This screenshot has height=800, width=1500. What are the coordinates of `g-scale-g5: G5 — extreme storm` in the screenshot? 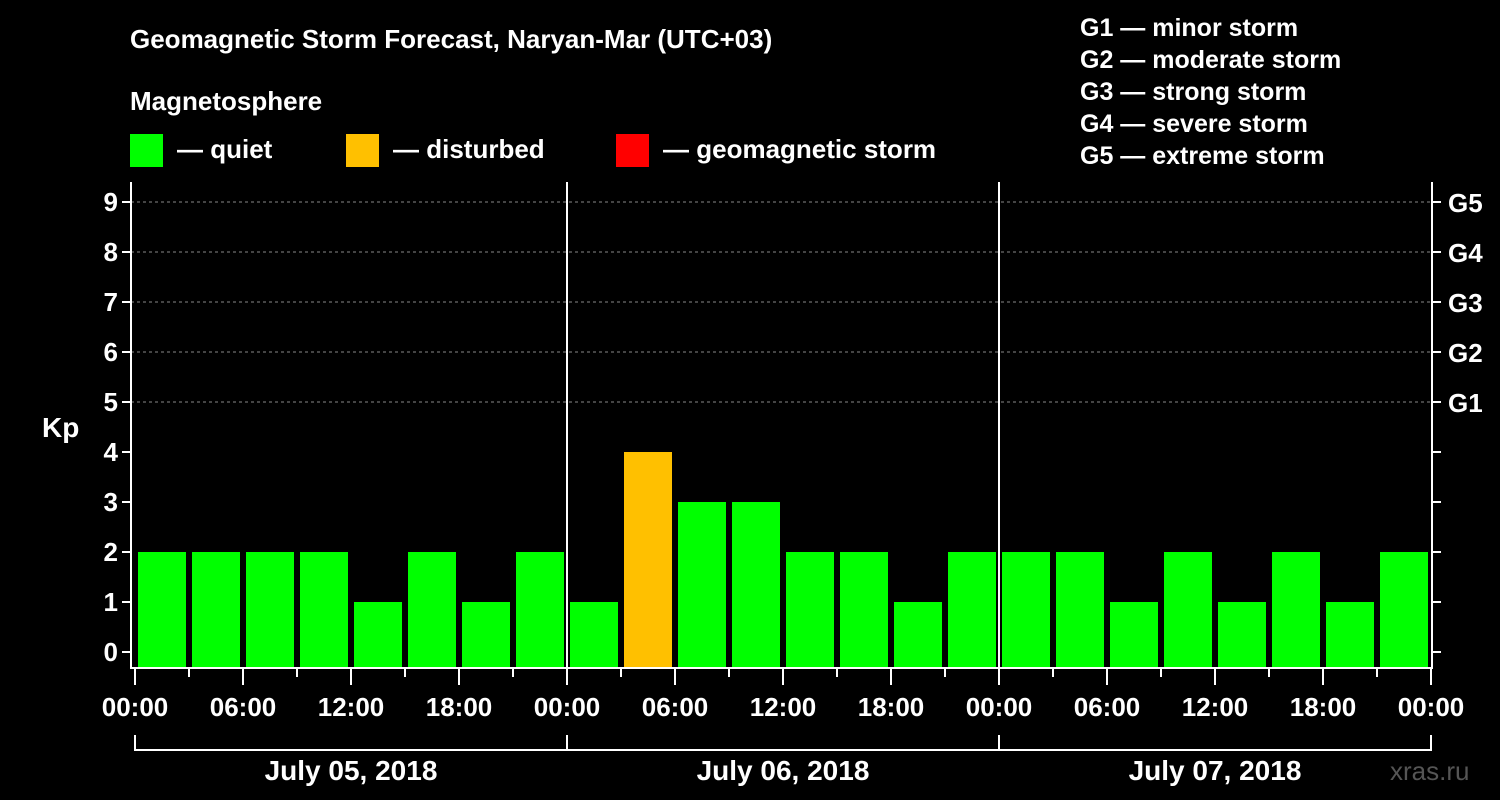 It's located at (1202, 156).